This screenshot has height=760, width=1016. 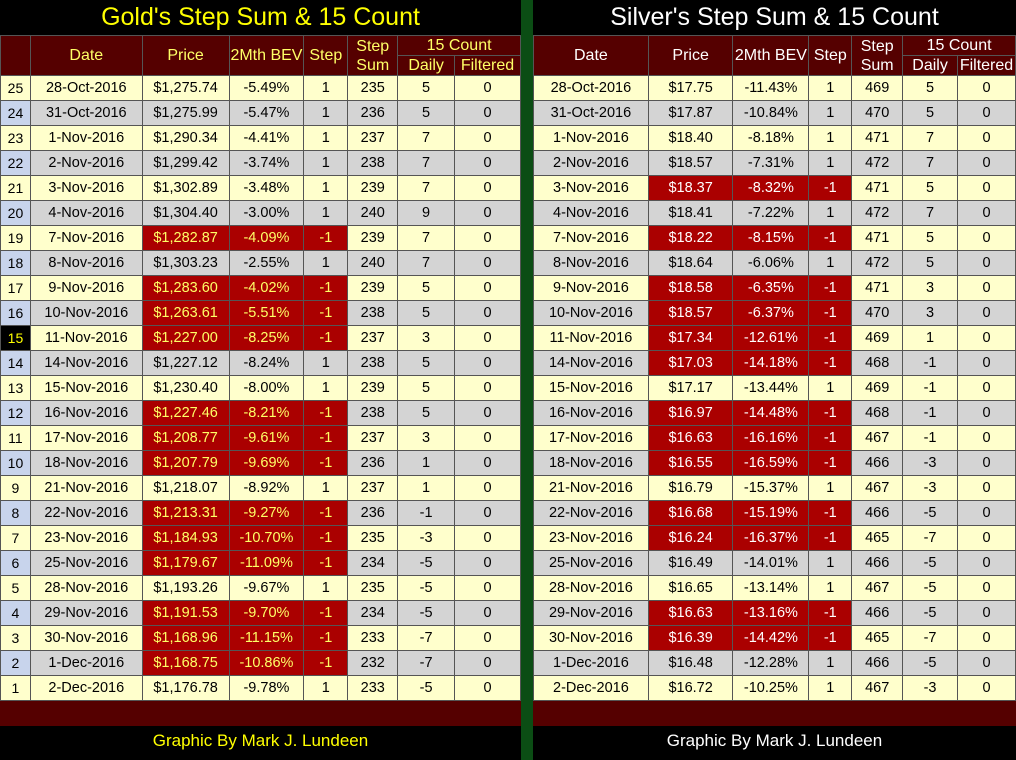 What do you see at coordinates (266, 513) in the screenshot?
I see `row-bev: -9.27%` at bounding box center [266, 513].